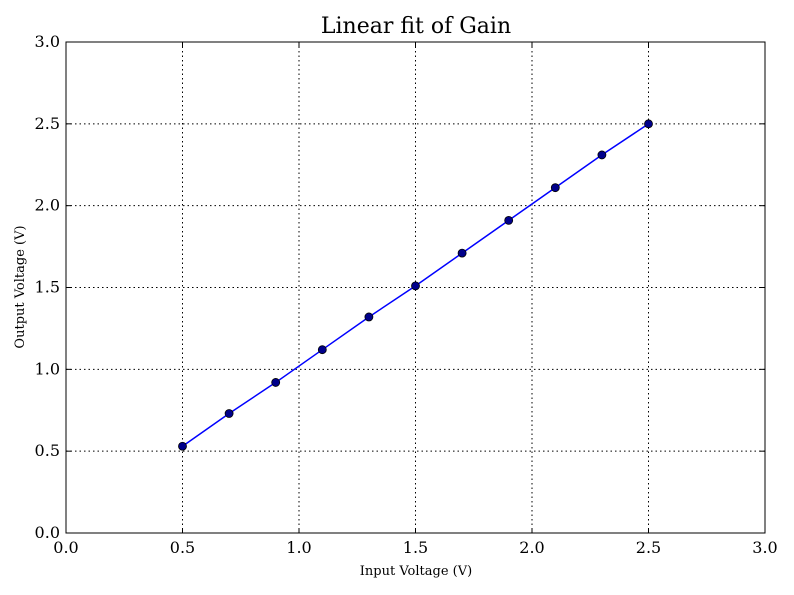 This screenshot has width=794, height=595. What do you see at coordinates (648, 547) in the screenshot?
I see `x-tick-label: 2.5` at bounding box center [648, 547].